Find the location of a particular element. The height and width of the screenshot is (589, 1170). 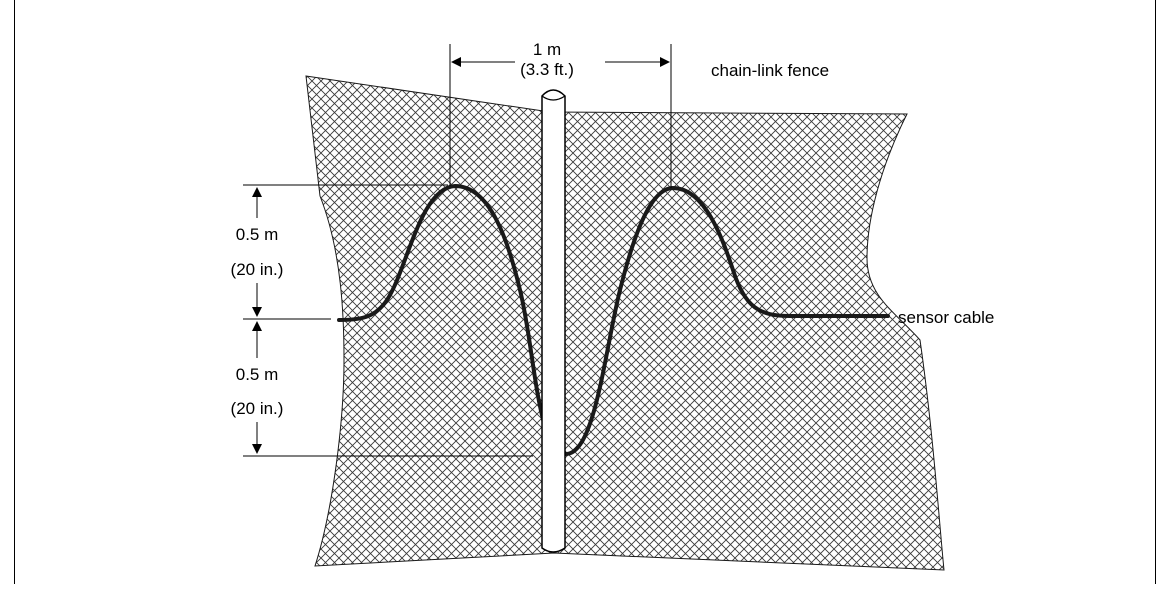

fence-post-top-rim is located at coordinates (553, 98).